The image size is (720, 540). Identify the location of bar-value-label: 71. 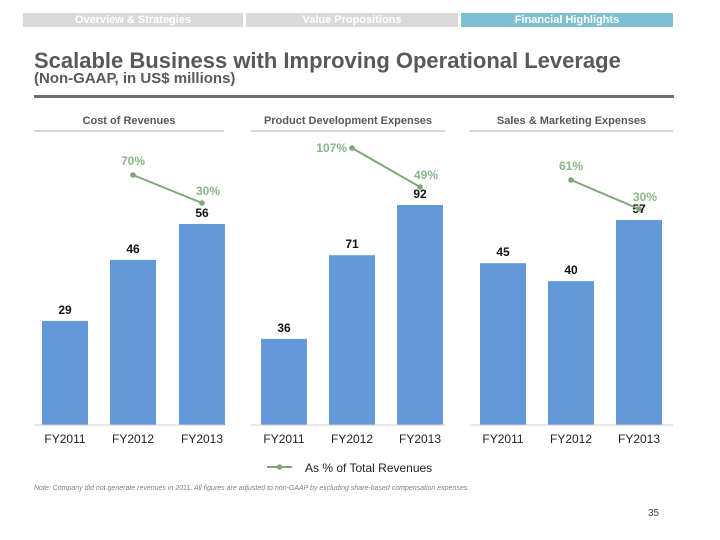
(352, 244).